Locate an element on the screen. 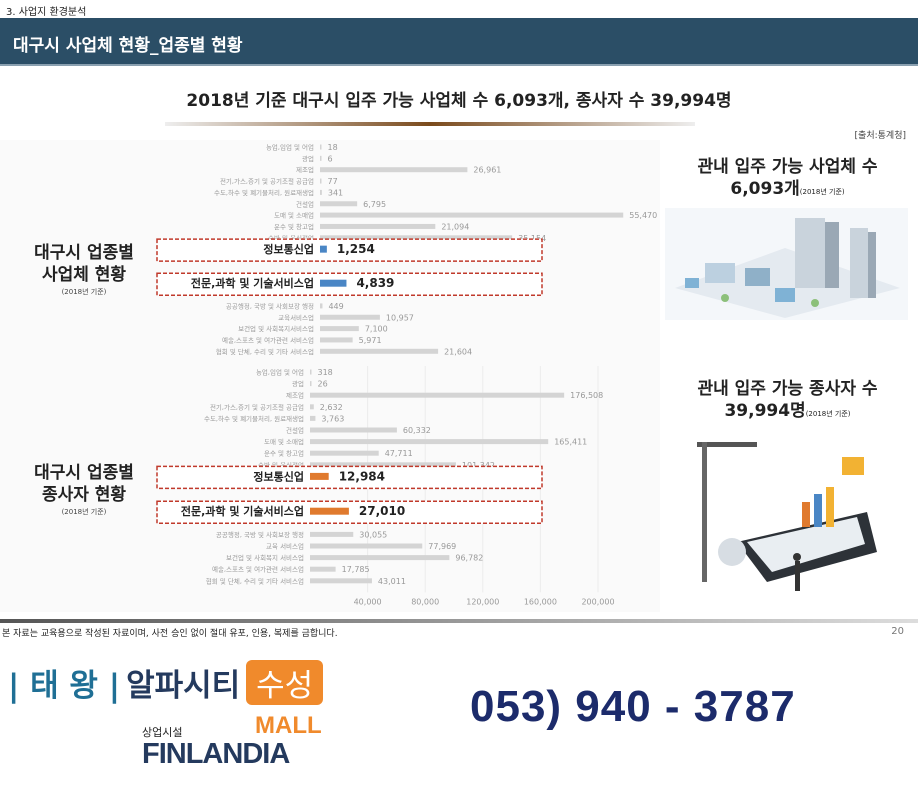  slide-title-banner: 대구시 사업체 현황_업종별 현황 is located at coordinates (459, 42).